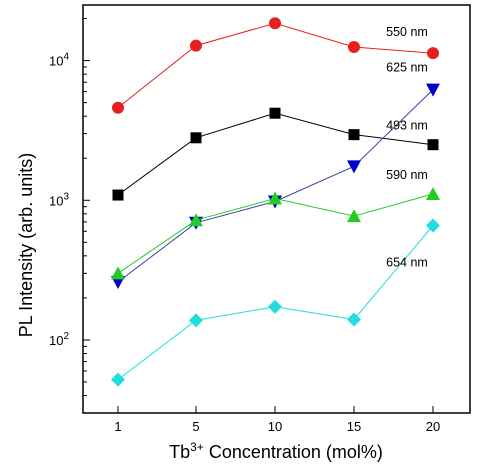 The image size is (487, 472). Describe the element at coordinates (407, 32) in the screenshot. I see `series-label: 550 nm` at that location.